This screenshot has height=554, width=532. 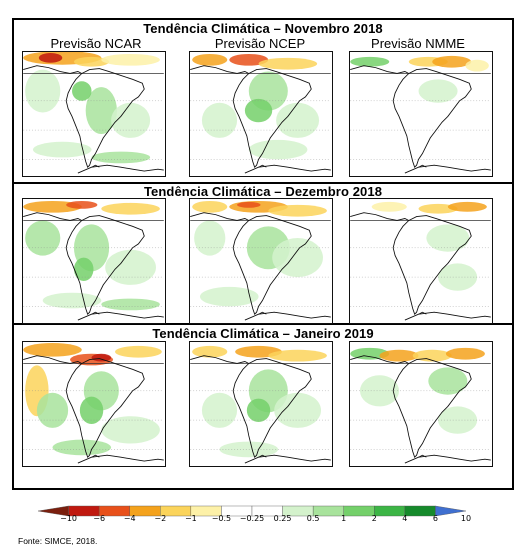 I want to click on map-nov-ncep, so click(x=261, y=114).